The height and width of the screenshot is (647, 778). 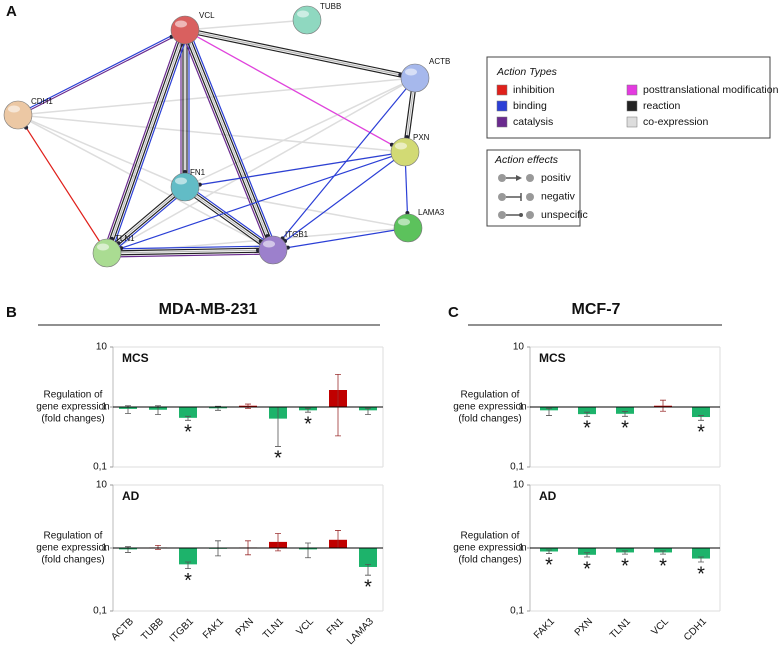 What do you see at coordinates (516, 196) in the screenshot?
I see `effect-symbols` at bounding box center [516, 196].